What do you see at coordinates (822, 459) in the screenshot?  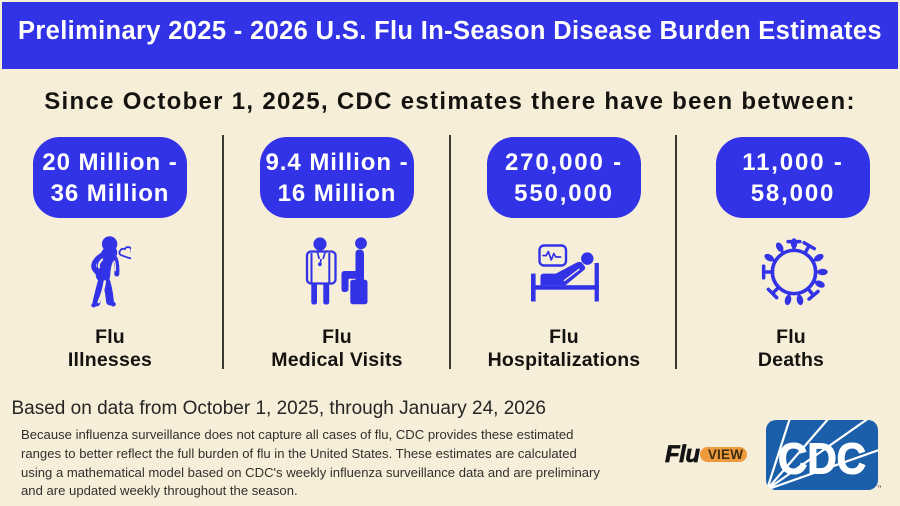 I see `svg-text: CDC` at bounding box center [822, 459].